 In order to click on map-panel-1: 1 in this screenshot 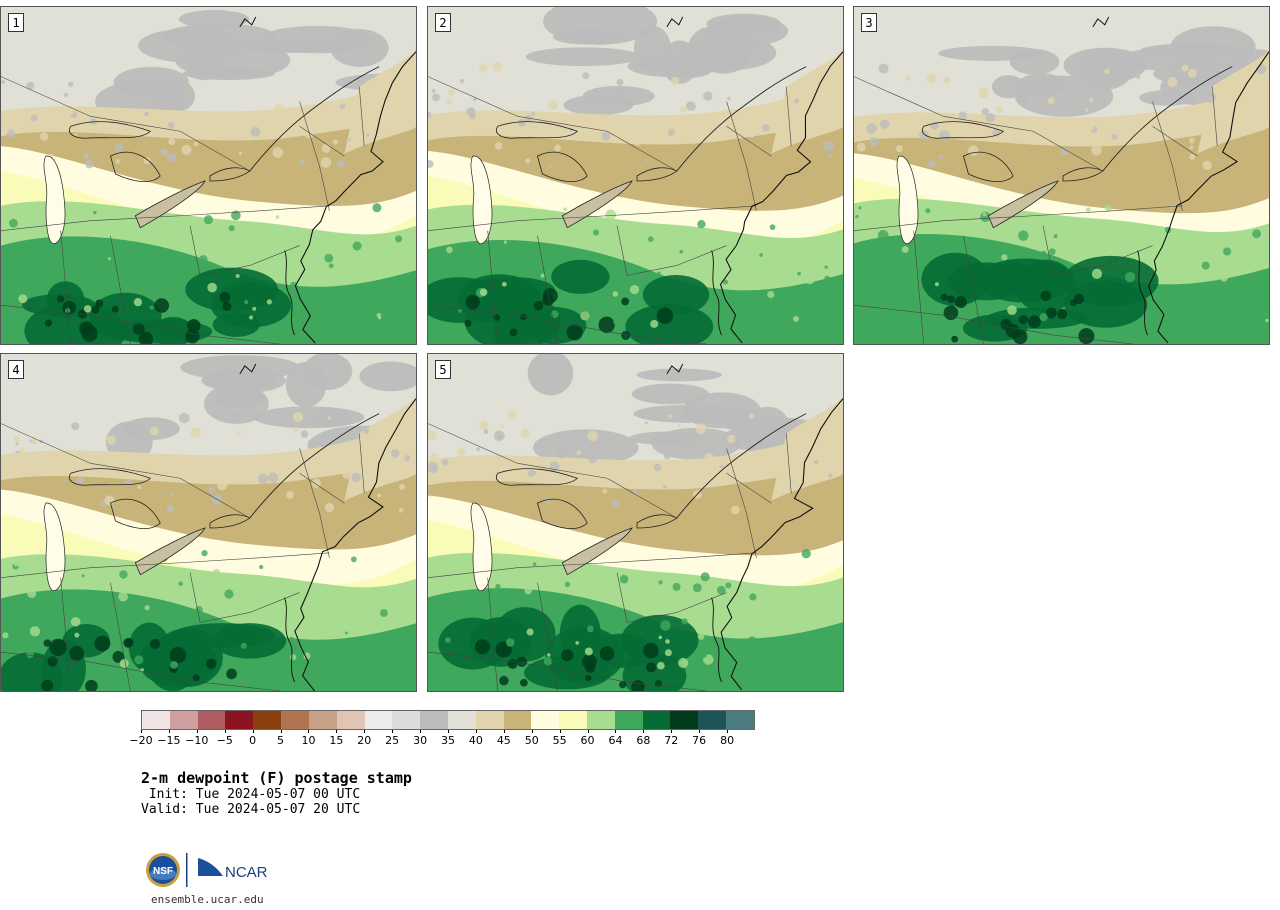, I will do `click(208, 175)`.